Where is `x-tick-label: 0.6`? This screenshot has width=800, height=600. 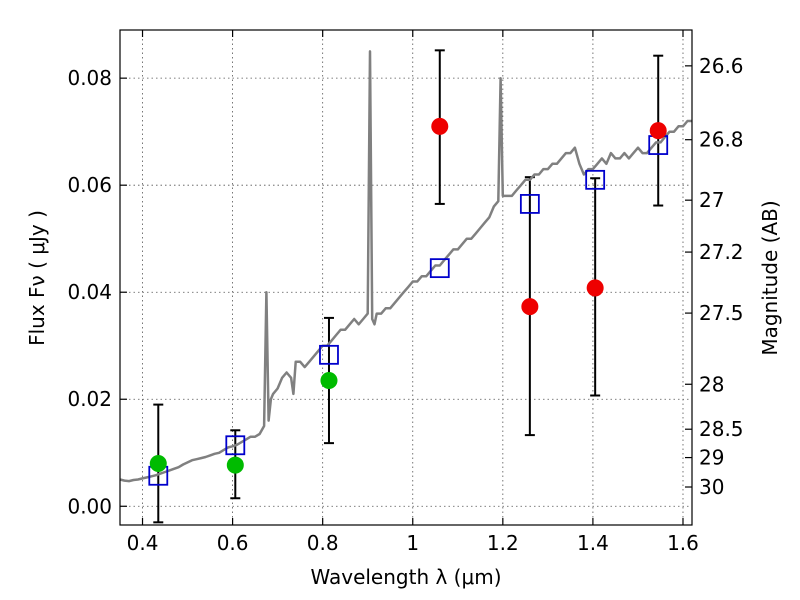
x-tick-label: 0.6 is located at coordinates (233, 543).